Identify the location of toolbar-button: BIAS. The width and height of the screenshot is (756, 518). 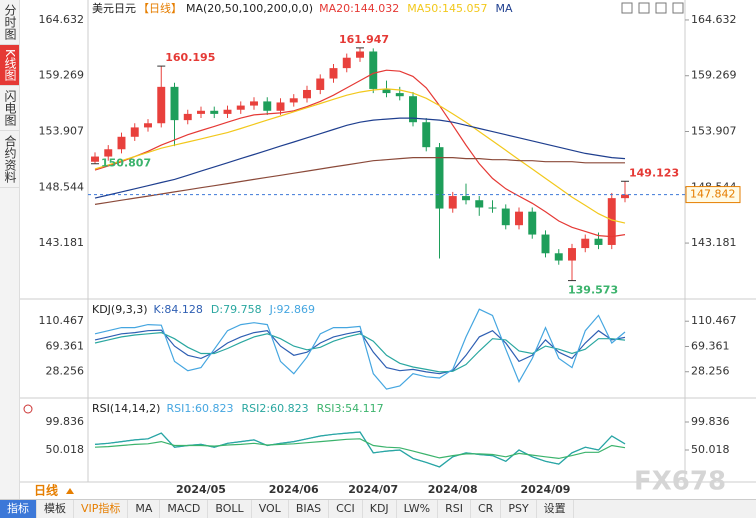
(309, 509).